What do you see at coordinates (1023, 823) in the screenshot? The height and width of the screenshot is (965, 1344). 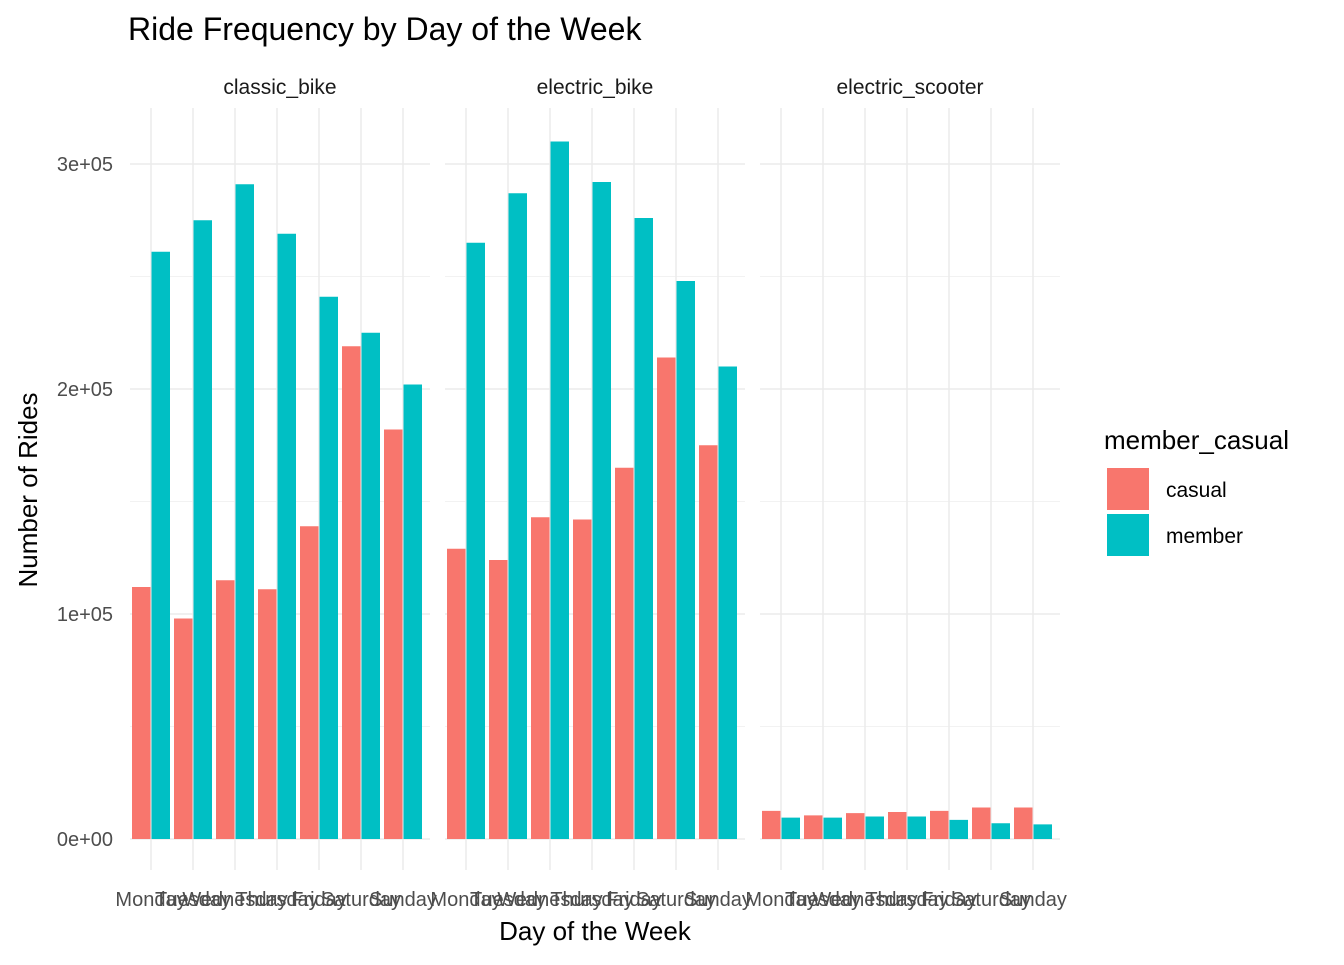 I see `bar-electric_scooter-casual-sunday` at bounding box center [1023, 823].